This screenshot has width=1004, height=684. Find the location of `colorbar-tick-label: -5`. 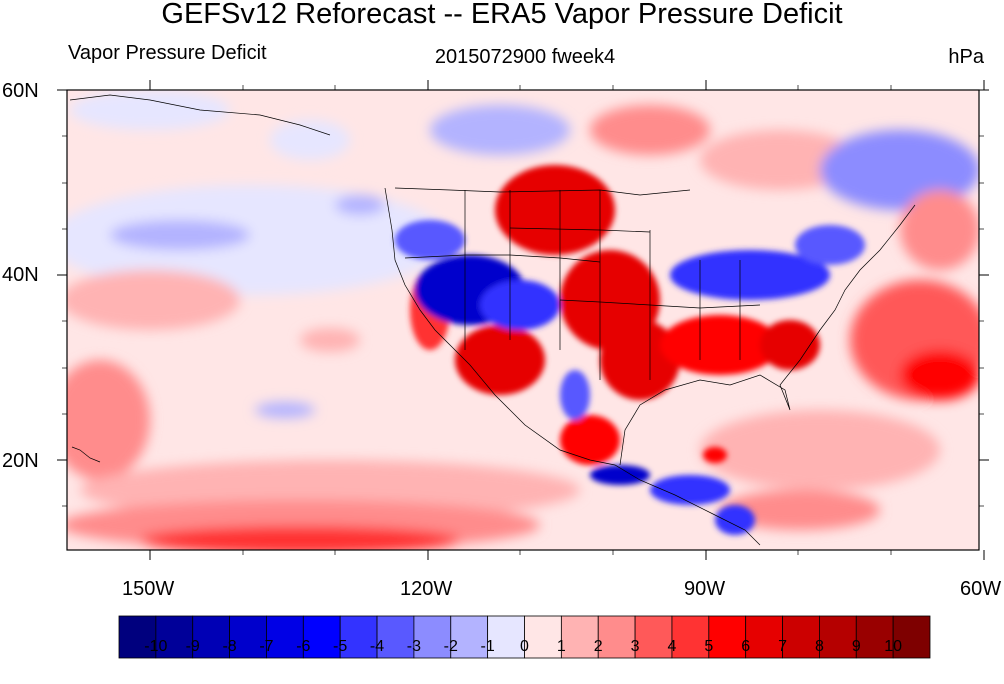

colorbar-tick-label: -5 is located at coordinates (340, 646).